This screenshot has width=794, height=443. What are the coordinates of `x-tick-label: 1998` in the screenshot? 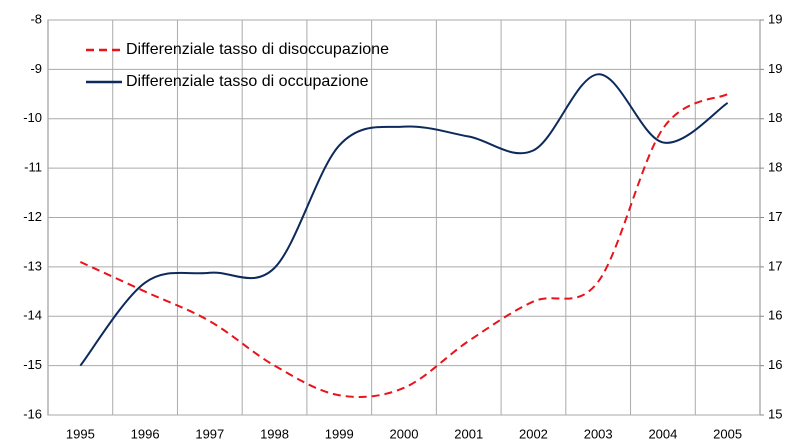 It's located at (274, 433).